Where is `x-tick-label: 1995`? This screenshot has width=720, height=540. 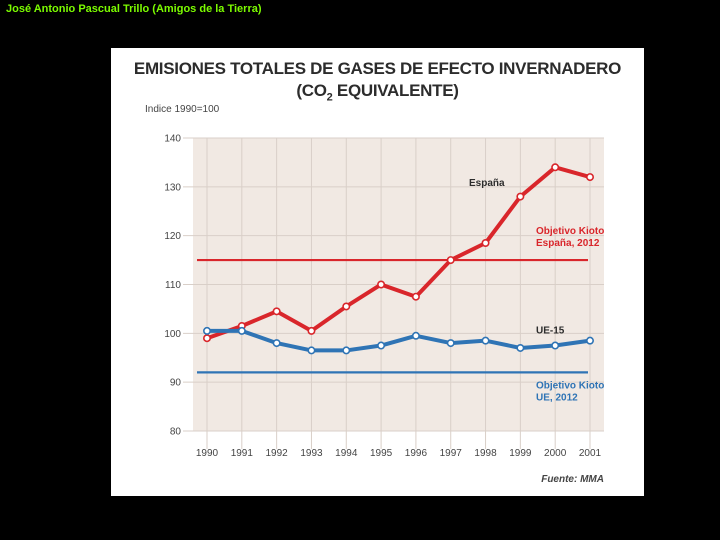
x-tick-label: 1995 is located at coordinates (381, 453).